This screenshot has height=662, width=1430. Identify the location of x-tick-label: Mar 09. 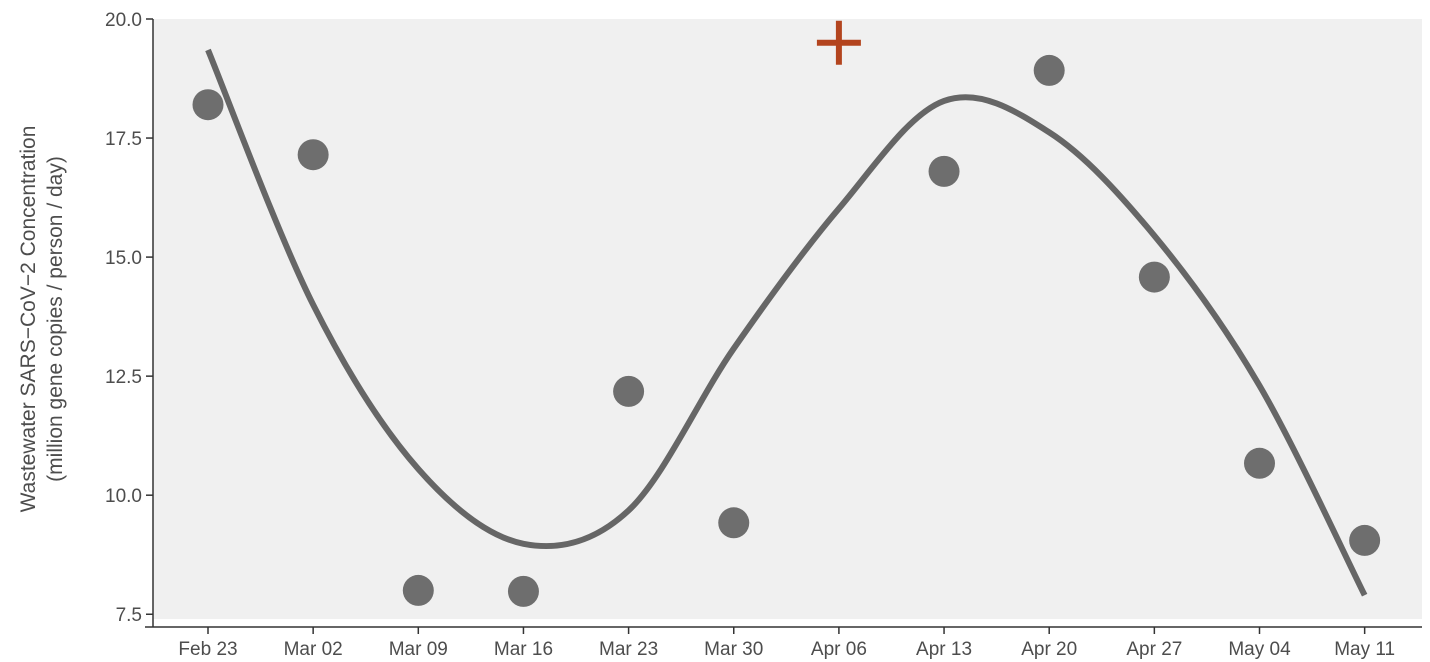
(418, 649).